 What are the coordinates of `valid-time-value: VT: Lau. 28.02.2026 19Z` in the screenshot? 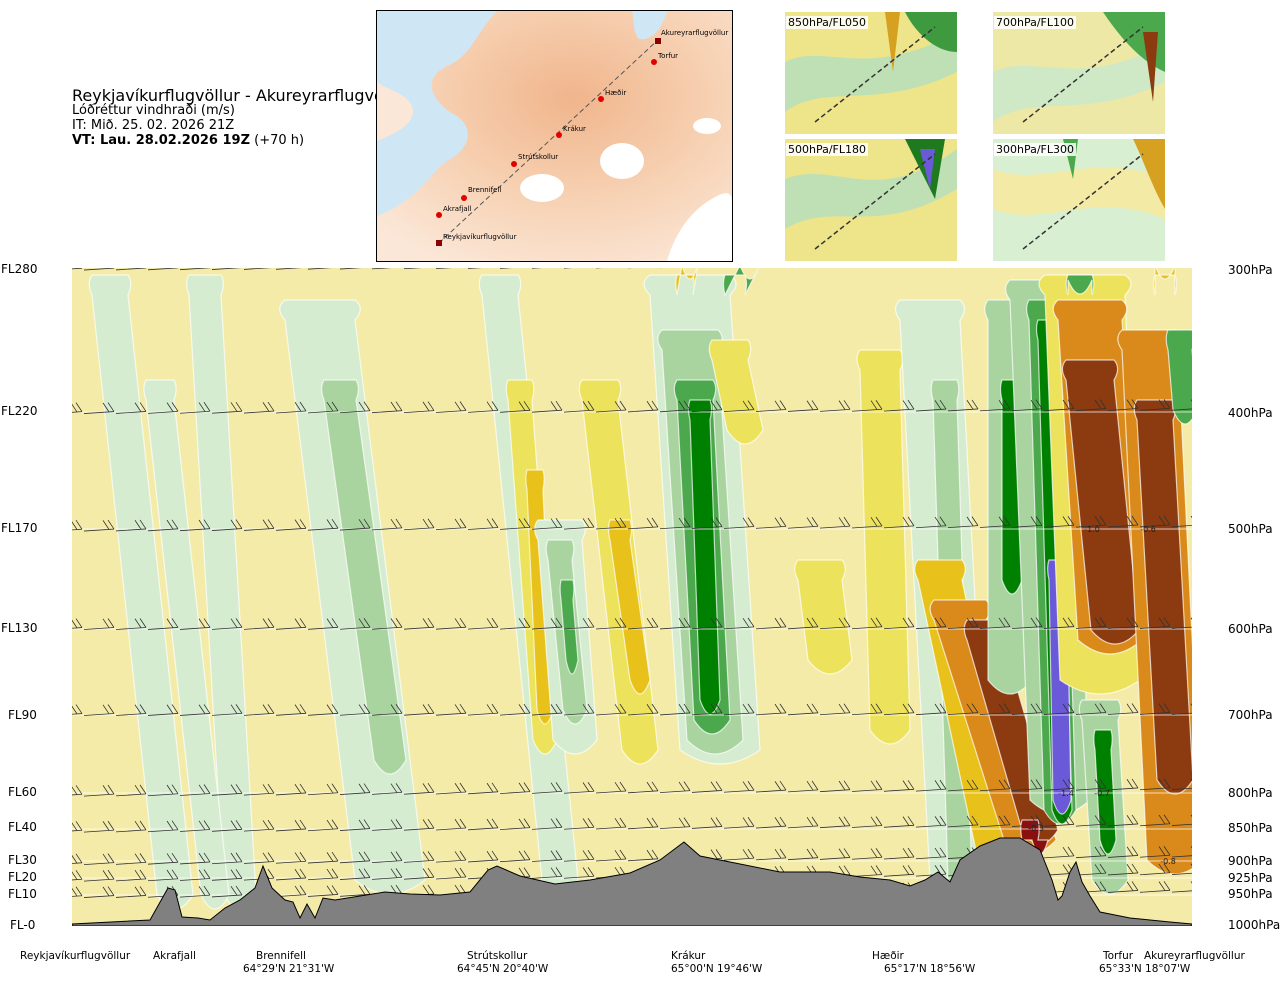 It's located at (161, 140).